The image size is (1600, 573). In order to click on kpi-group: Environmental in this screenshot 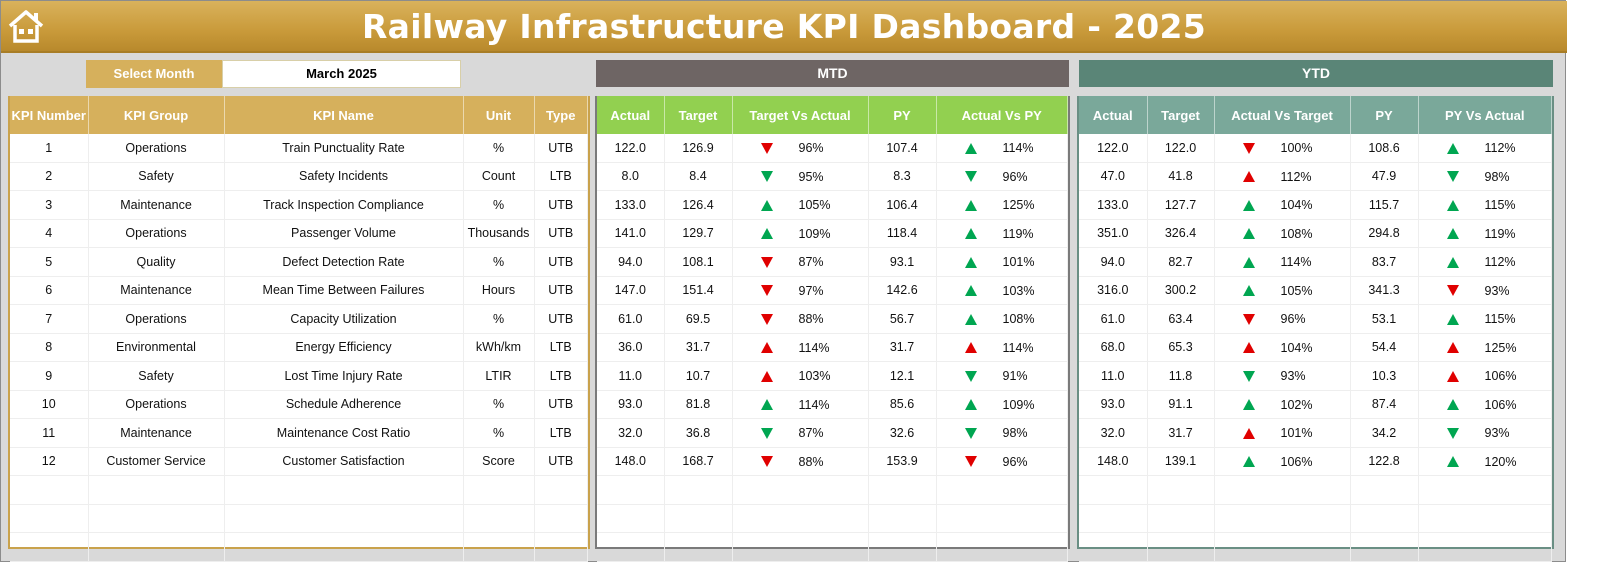, I will do `click(156, 347)`.